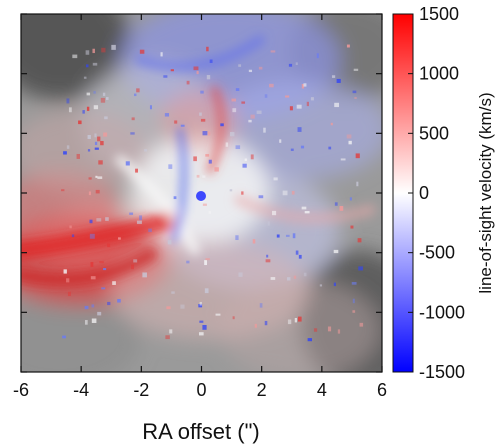 The width and height of the screenshot is (500, 447). Describe the element at coordinates (262, 390) in the screenshot. I see `x-tick-label: 2` at that location.